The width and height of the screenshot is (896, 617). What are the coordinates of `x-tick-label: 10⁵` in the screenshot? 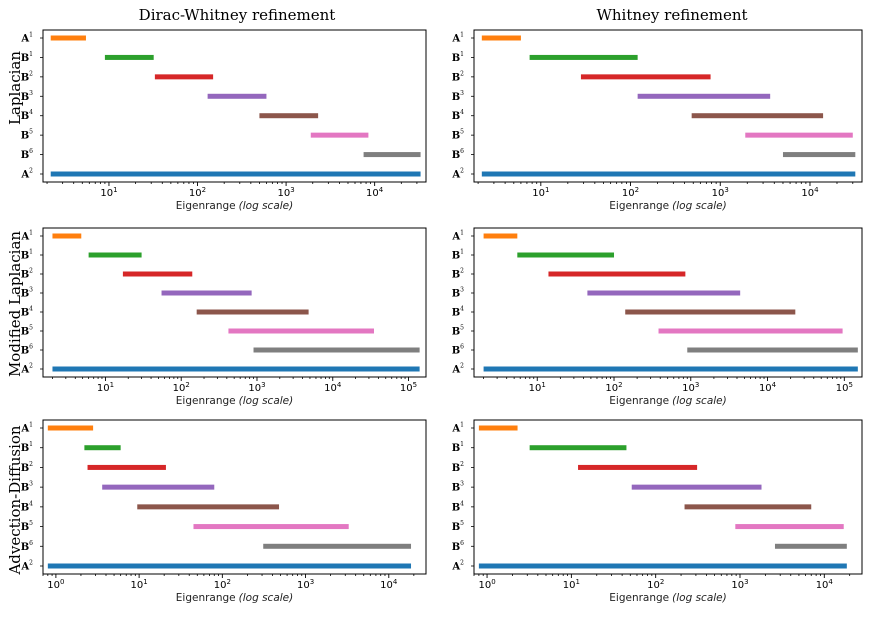 It's located at (844, 387).